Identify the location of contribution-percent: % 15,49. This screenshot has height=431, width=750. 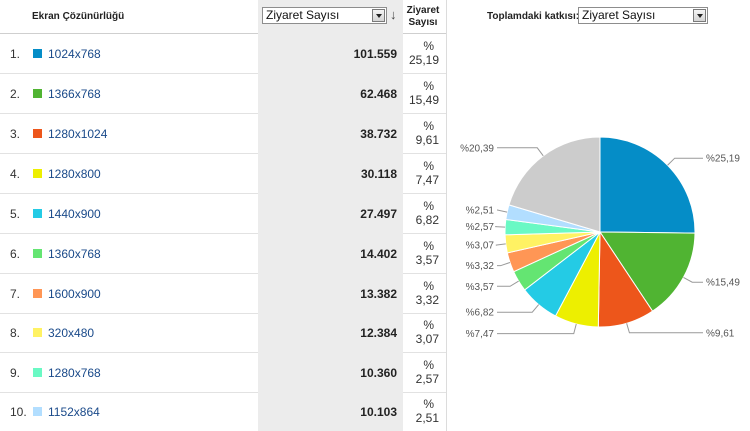
(423, 93).